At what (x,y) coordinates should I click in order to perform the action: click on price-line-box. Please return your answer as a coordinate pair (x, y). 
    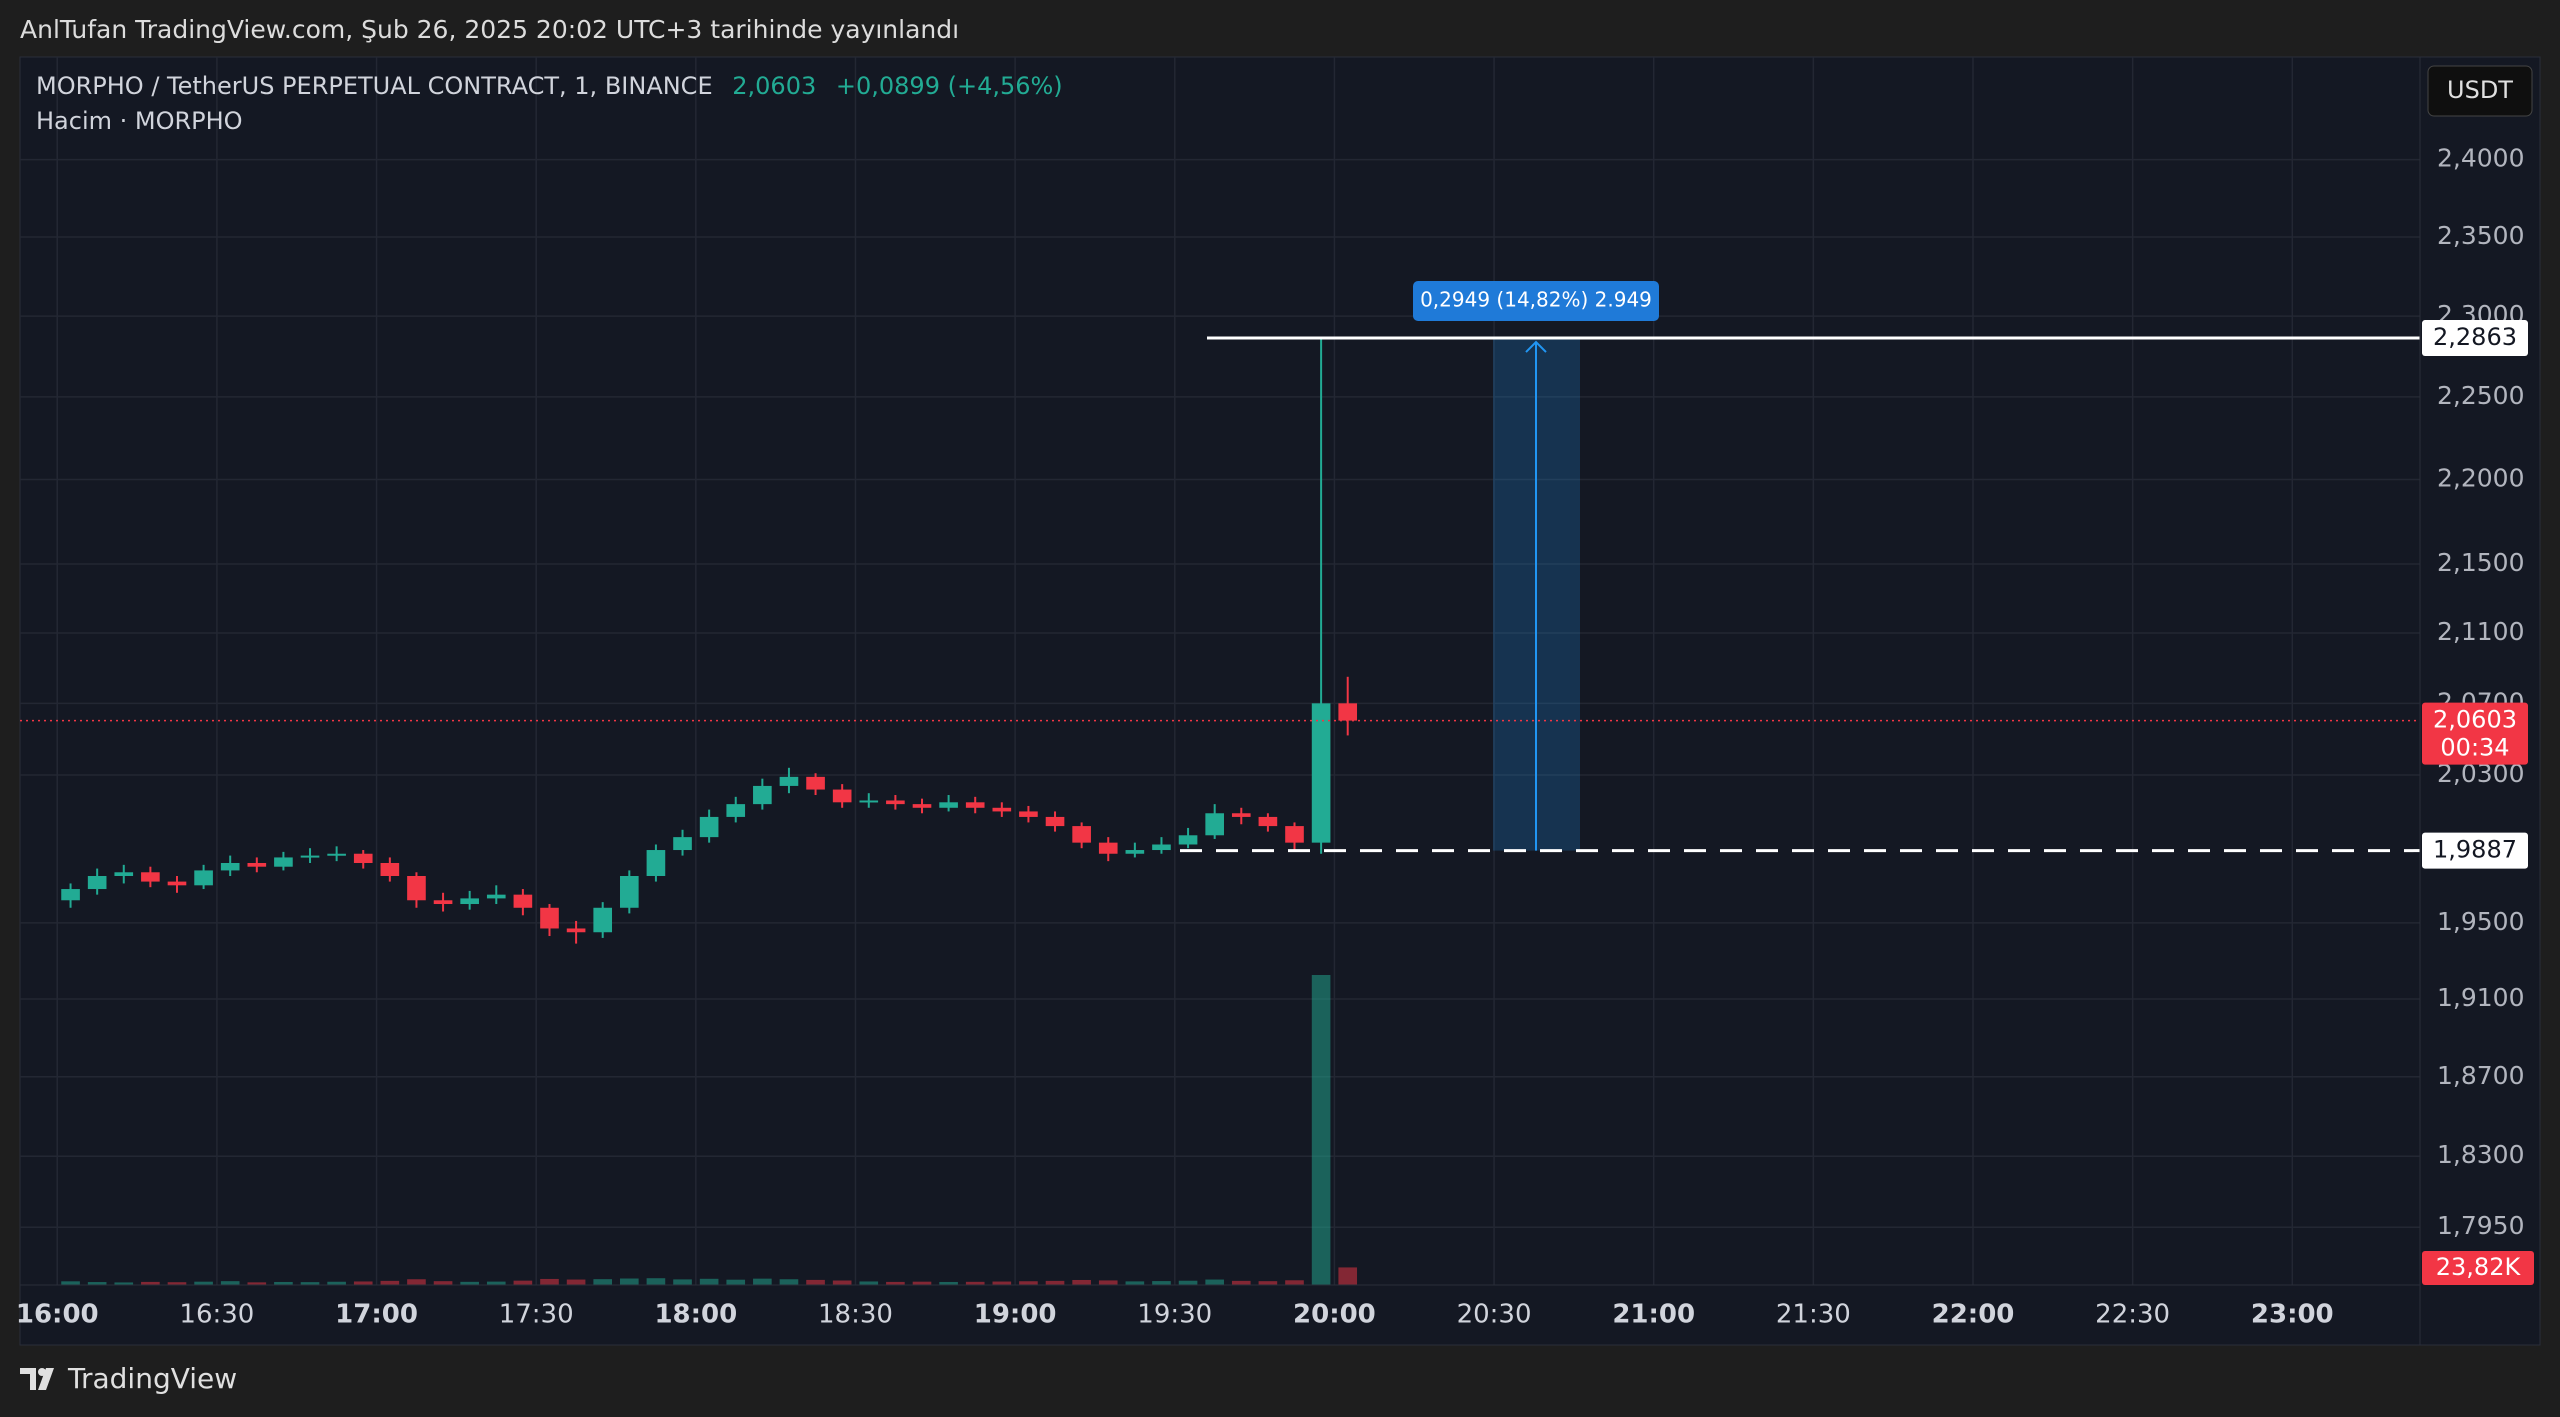
    Looking at the image, I should click on (2475, 850).